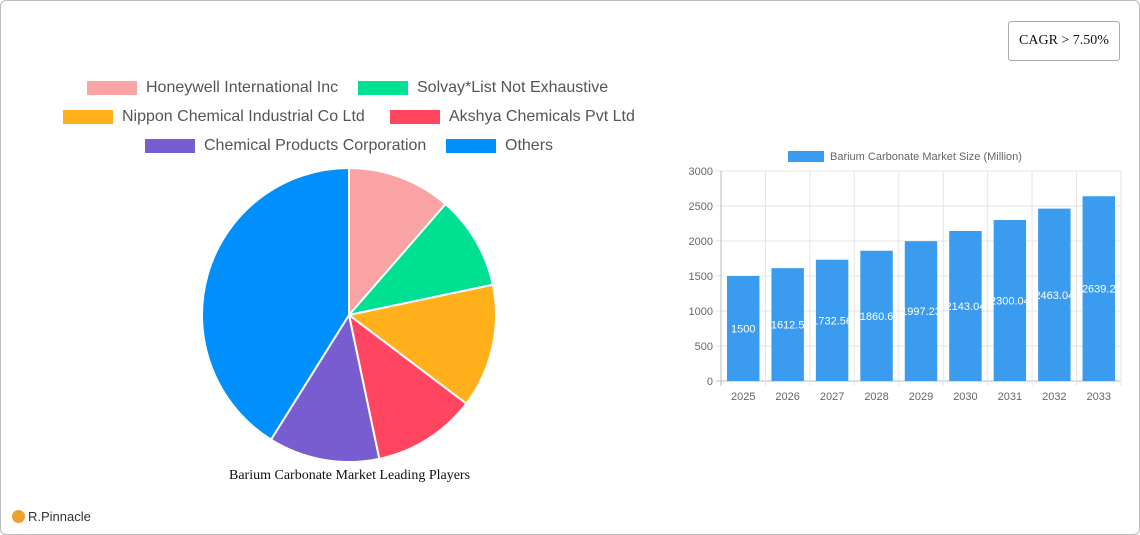 This screenshot has width=1140, height=535. I want to click on legend-label: Akshya Chemicals Pvt Ltd, so click(542, 116).